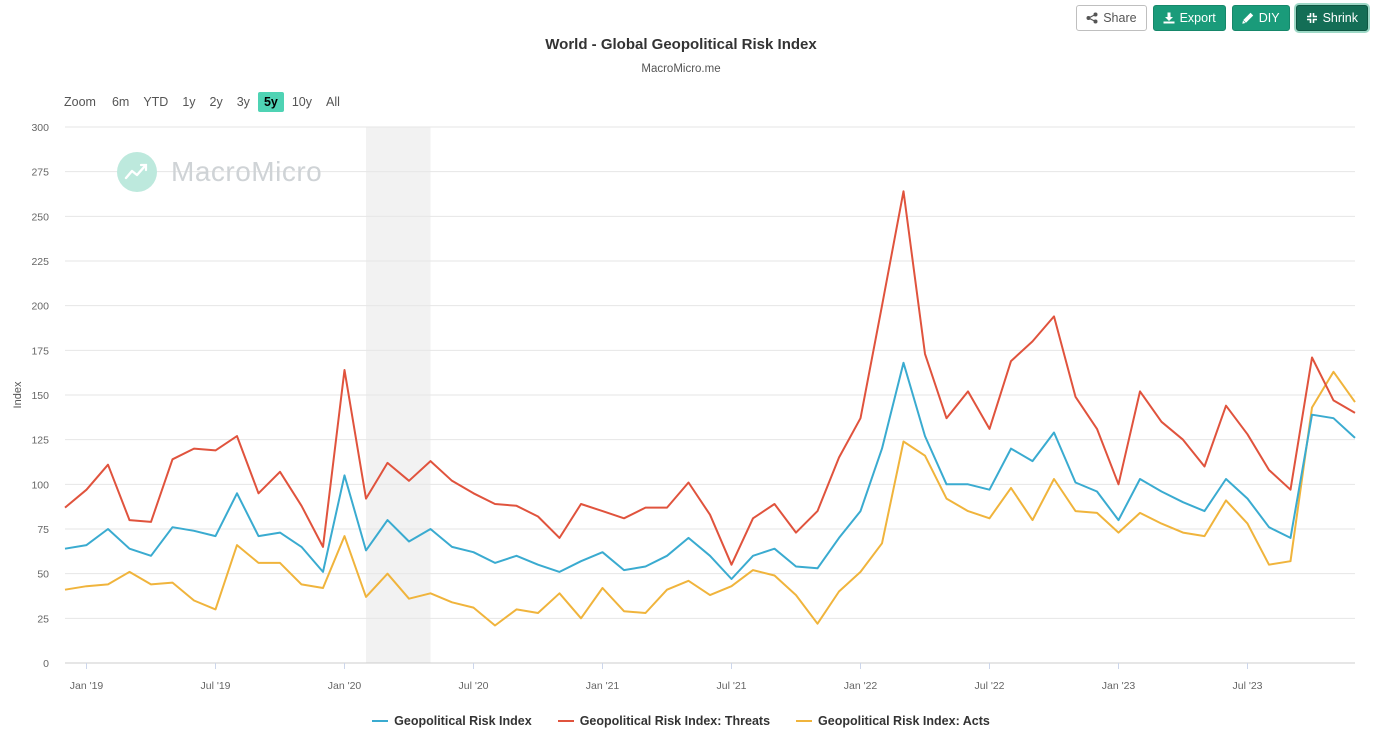  Describe the element at coordinates (1197, 18) in the screenshot. I see `export-label: Export` at that location.